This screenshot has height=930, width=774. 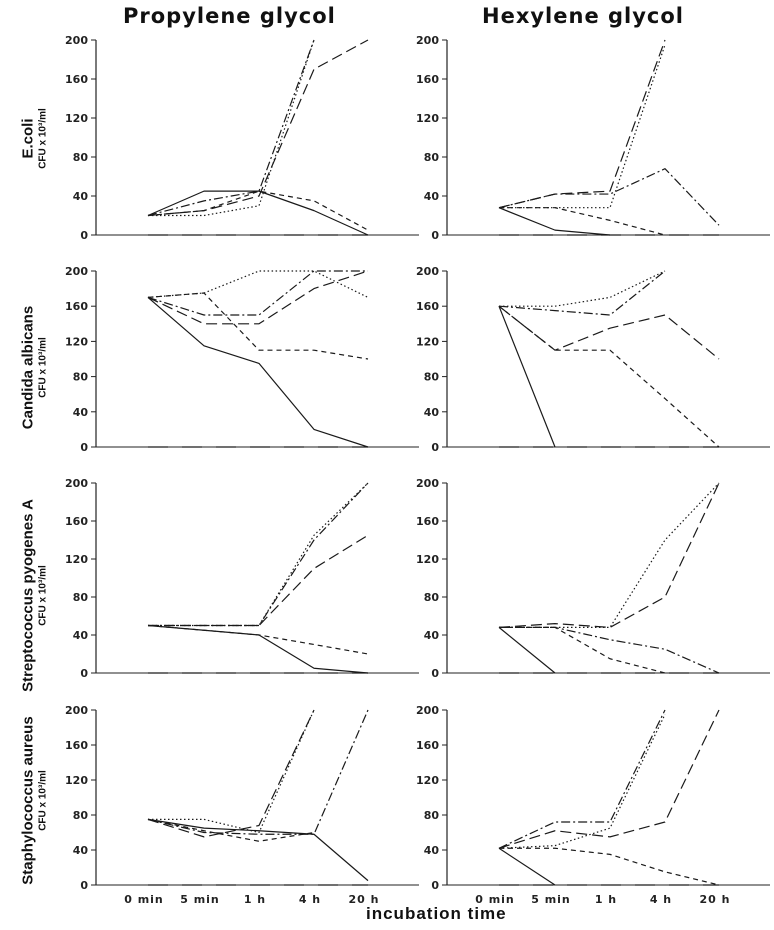 I want to click on column-title-propylene: Propylene glycol, so click(x=229, y=16).